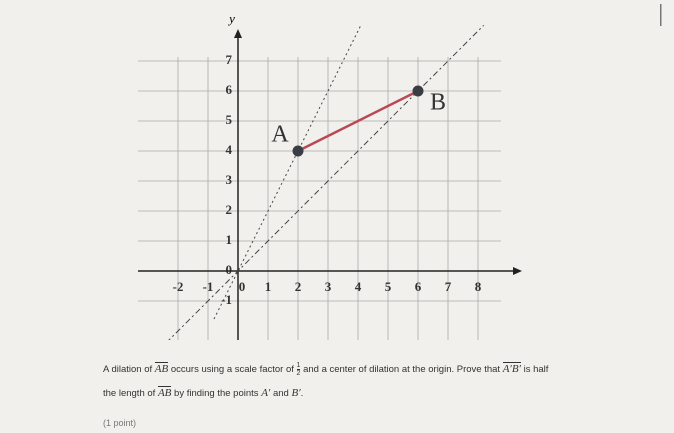 Image resolution: width=674 pixels, height=433 pixels. Describe the element at coordinates (120, 423) in the screenshot. I see `points-note: (1 point)` at that location.